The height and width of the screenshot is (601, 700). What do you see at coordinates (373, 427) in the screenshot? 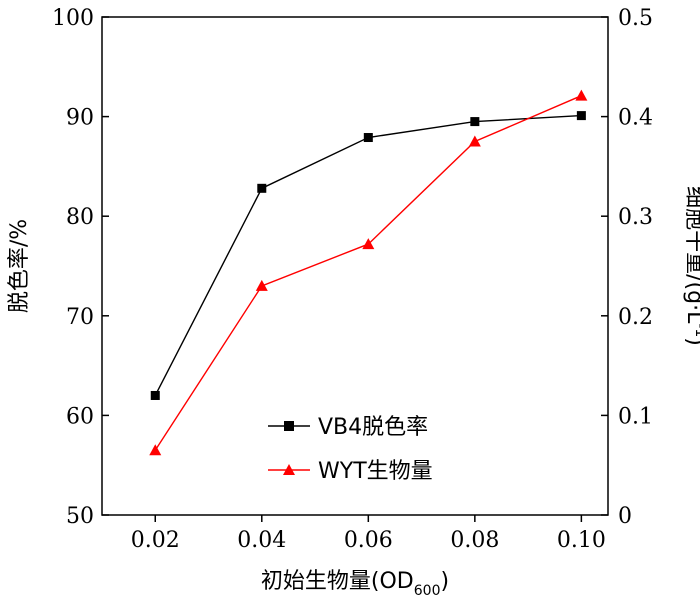
I see `legend-label-vb4: VB4脱色率` at bounding box center [373, 427].